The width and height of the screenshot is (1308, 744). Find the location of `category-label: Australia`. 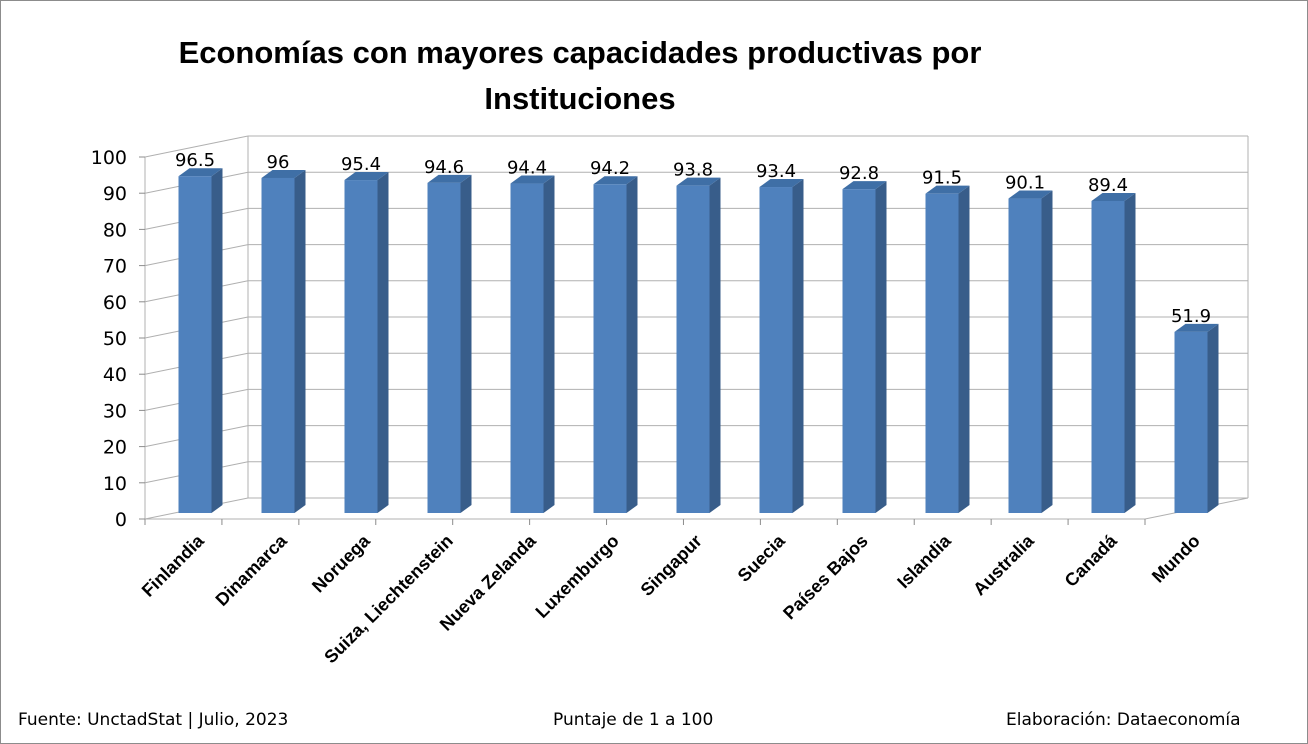

category-label: Australia is located at coordinates (1003, 564).